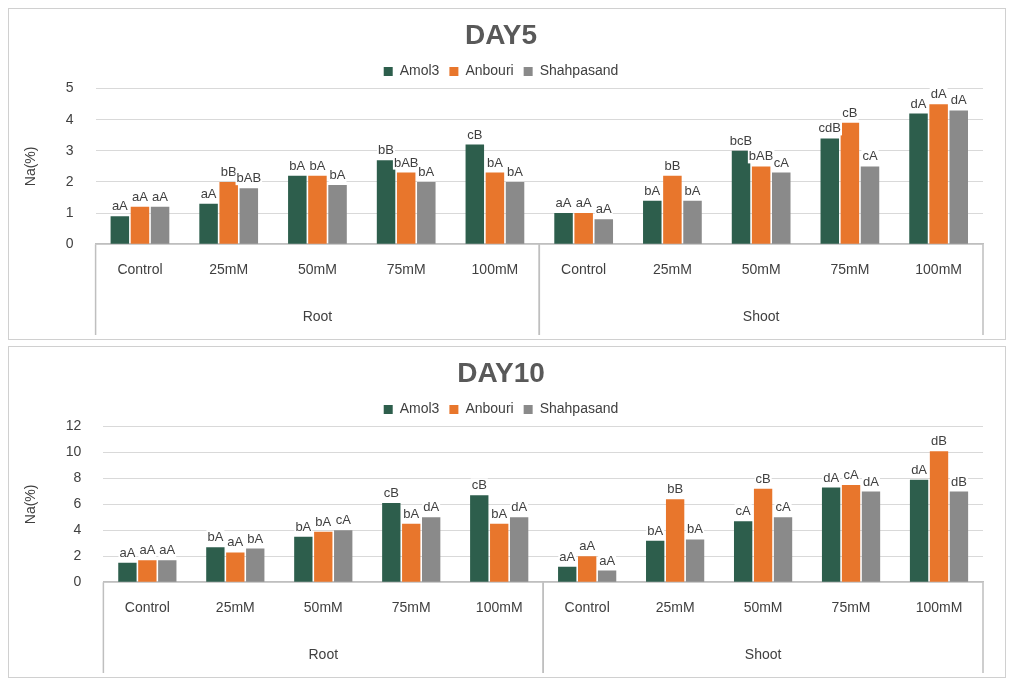  Describe the element at coordinates (579, 408) in the screenshot. I see `legend-label: Shahpasand` at that location.